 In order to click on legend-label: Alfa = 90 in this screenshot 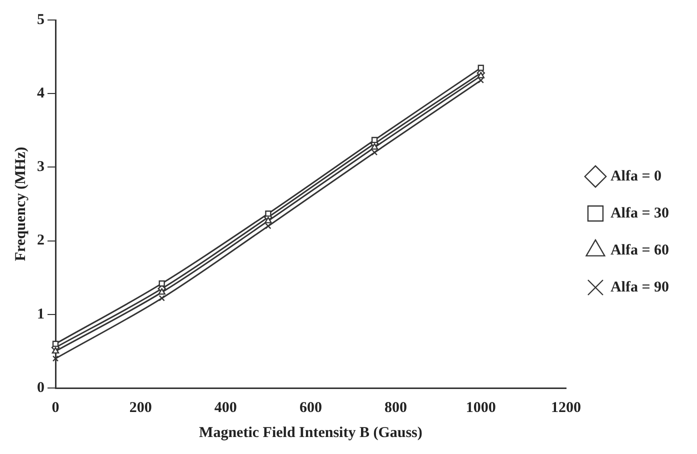, I will do `click(640, 287)`.